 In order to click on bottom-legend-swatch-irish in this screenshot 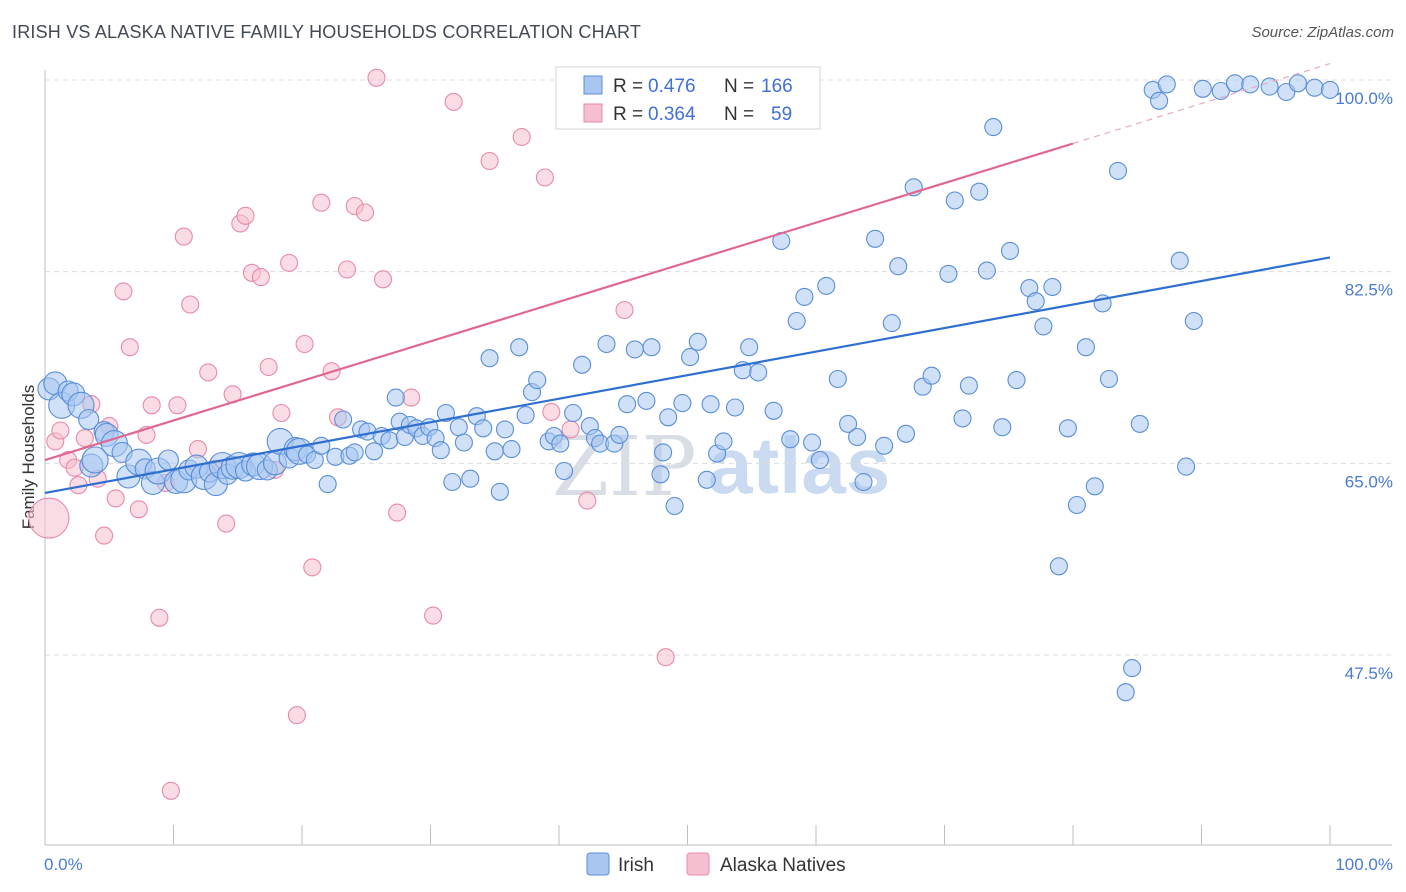, I will do `click(598, 864)`.